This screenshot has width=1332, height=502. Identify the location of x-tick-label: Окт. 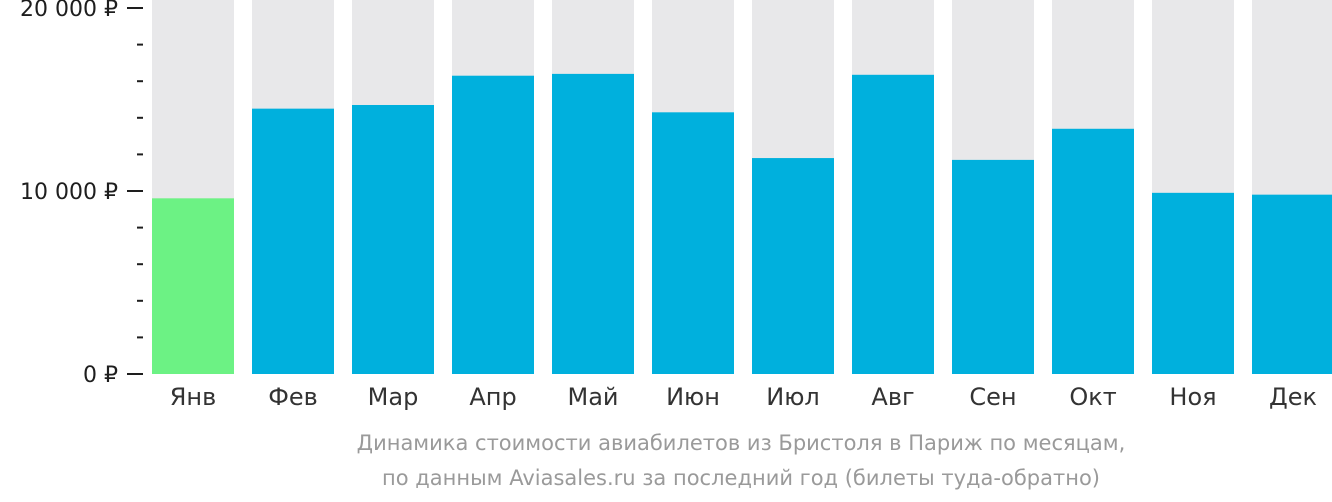
(1092, 397).